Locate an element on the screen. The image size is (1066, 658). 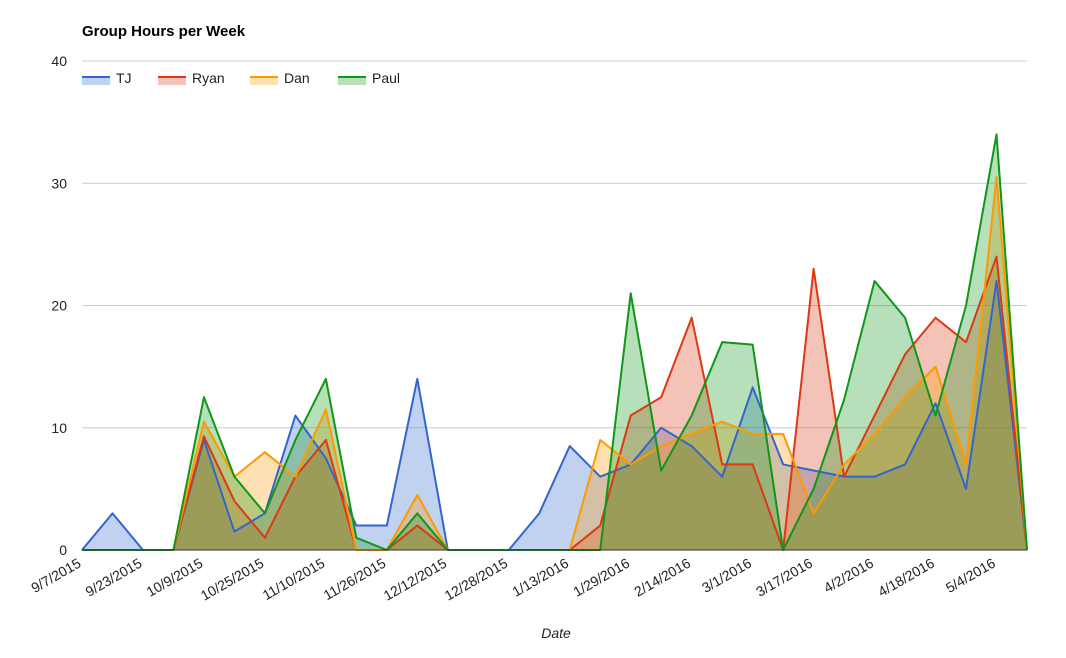
legend-item-paul: Paul is located at coordinates (369, 78).